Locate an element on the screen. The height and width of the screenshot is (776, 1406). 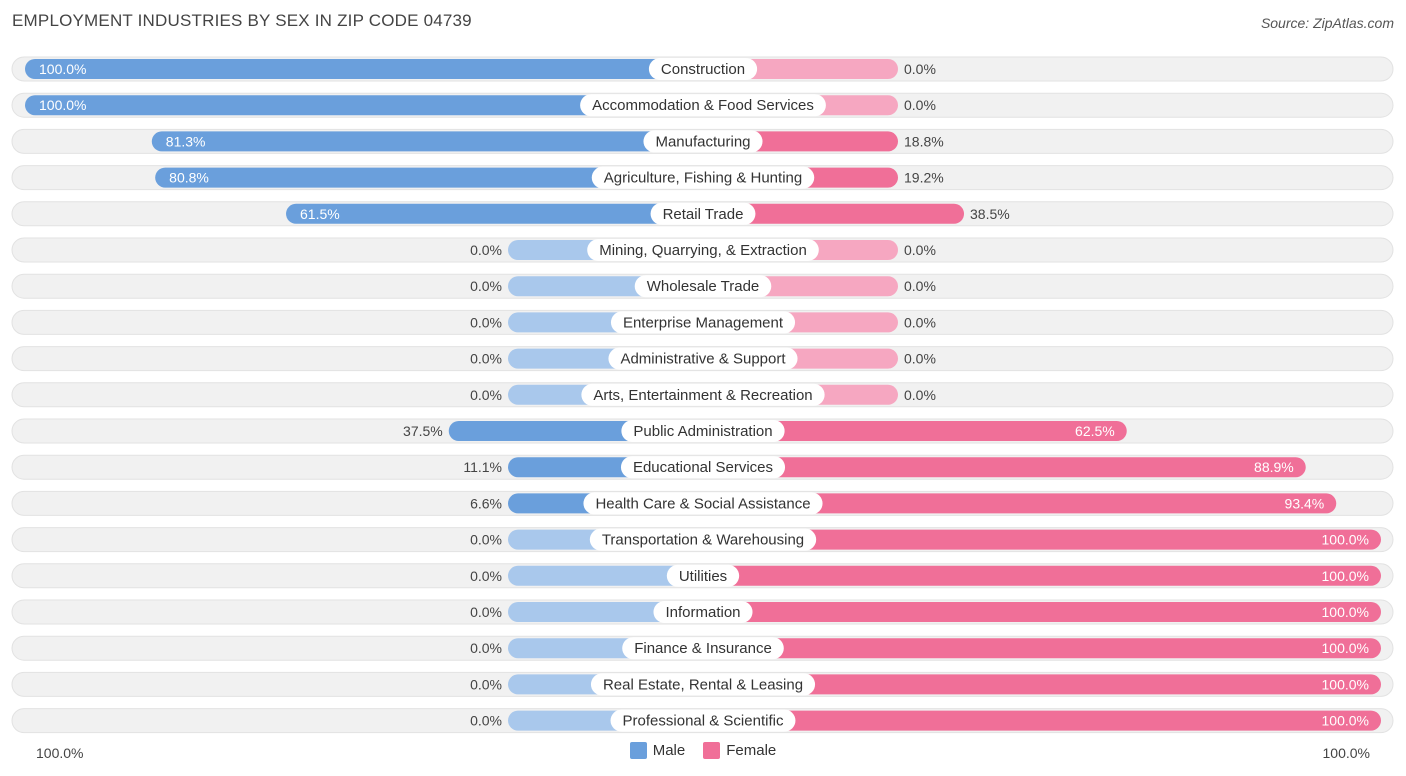
category-label: Arts, Entertainment & Recreation is located at coordinates (702, 395).